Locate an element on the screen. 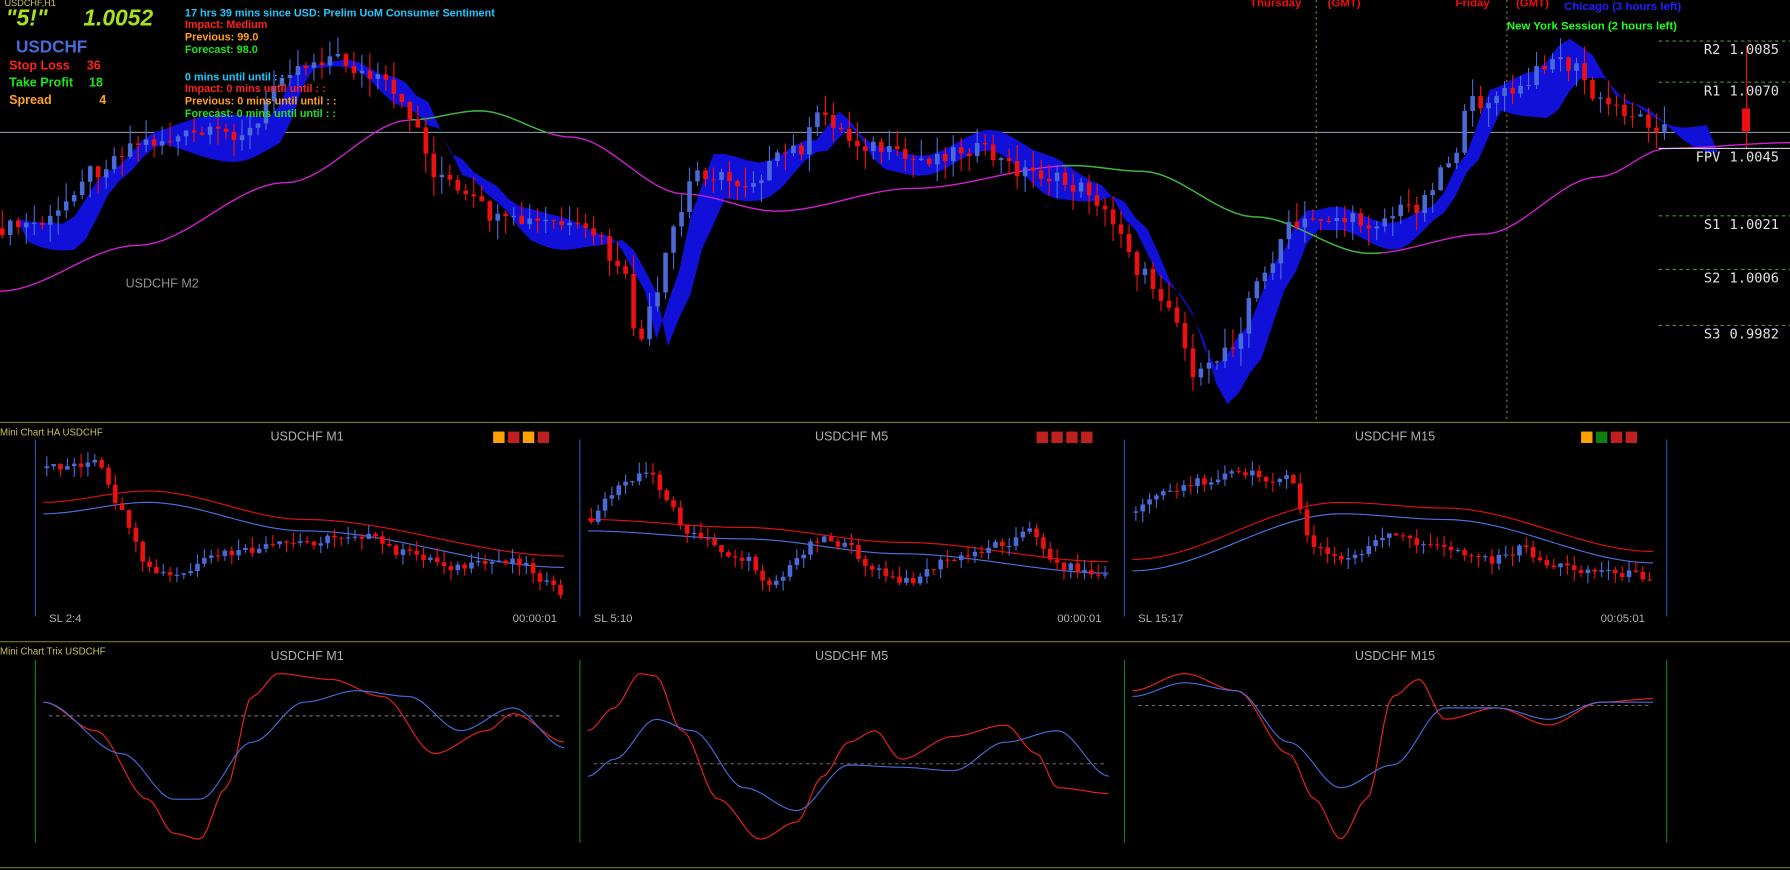 The width and height of the screenshot is (1790, 870). label: 18 is located at coordinates (96, 83).